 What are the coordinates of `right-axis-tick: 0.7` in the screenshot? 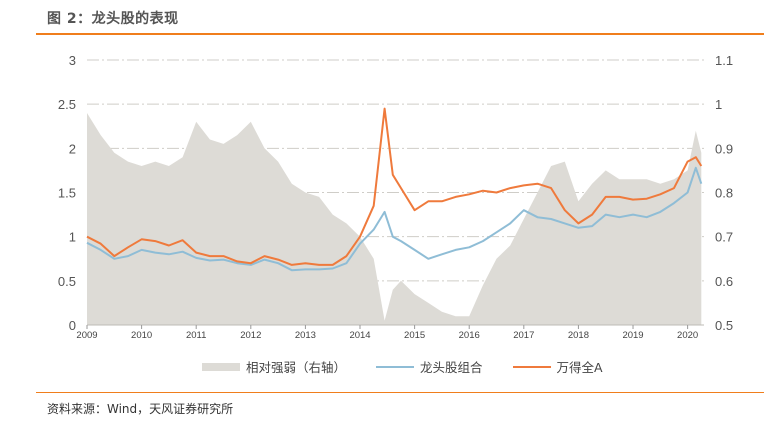 It's located at (724, 237).